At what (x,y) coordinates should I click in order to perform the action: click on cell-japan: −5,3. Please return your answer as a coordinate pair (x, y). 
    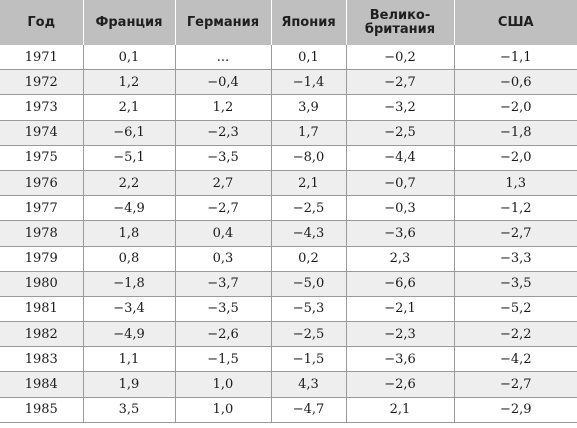
    Looking at the image, I should click on (308, 309).